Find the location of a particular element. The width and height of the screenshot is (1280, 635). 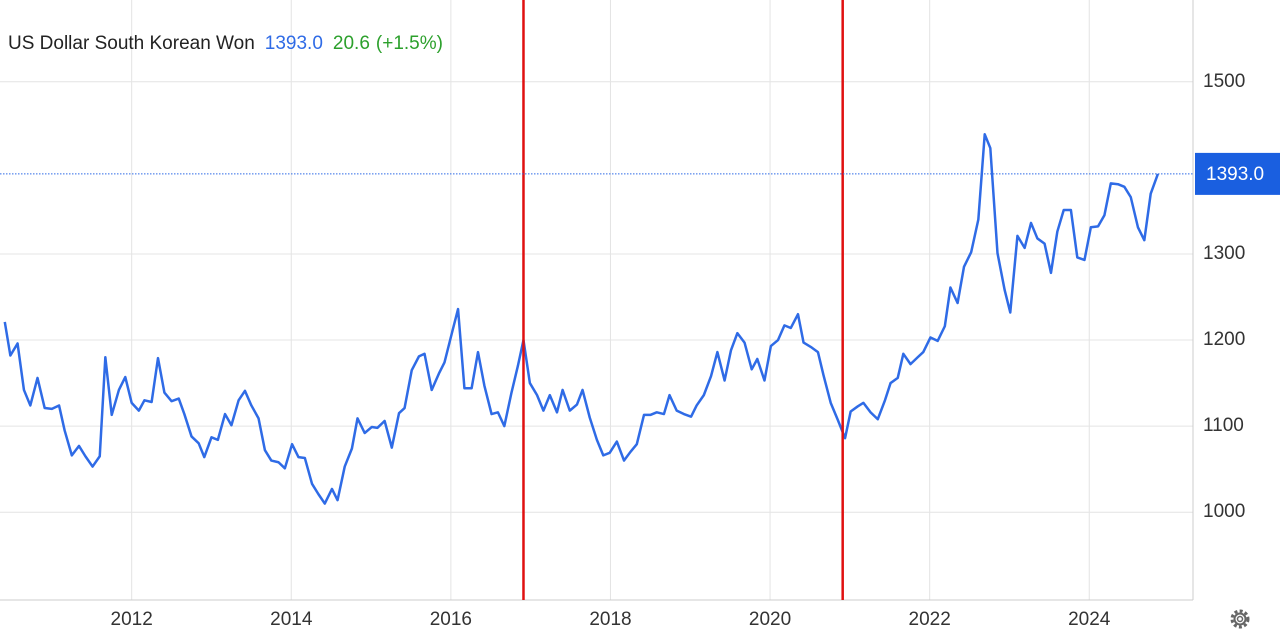

y-tick-label: 1300 is located at coordinates (1224, 253).